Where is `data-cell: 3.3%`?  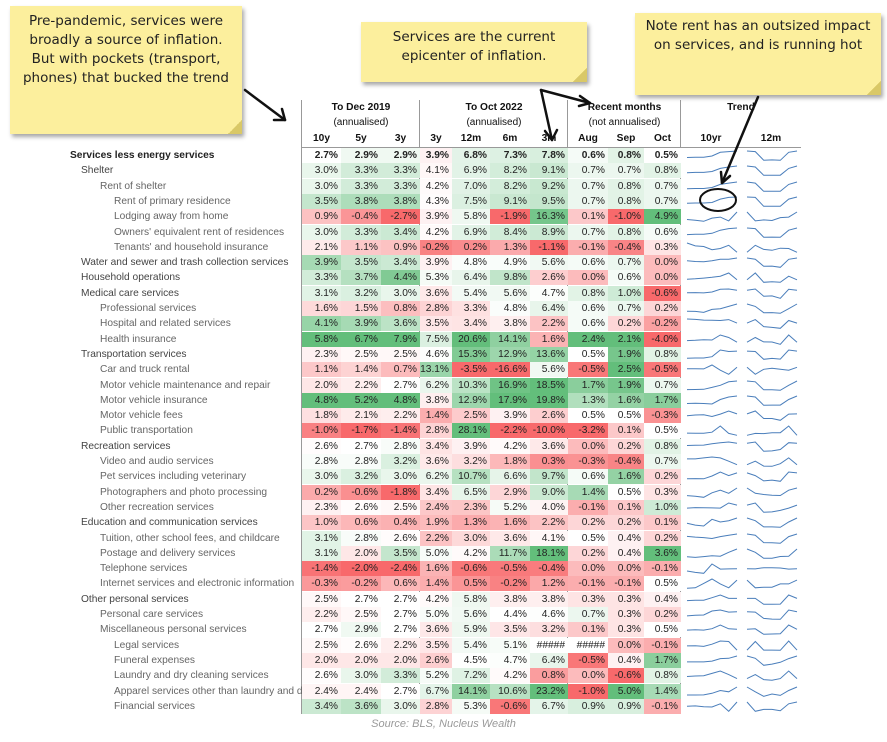 data-cell: 3.3% is located at coordinates (400, 186).